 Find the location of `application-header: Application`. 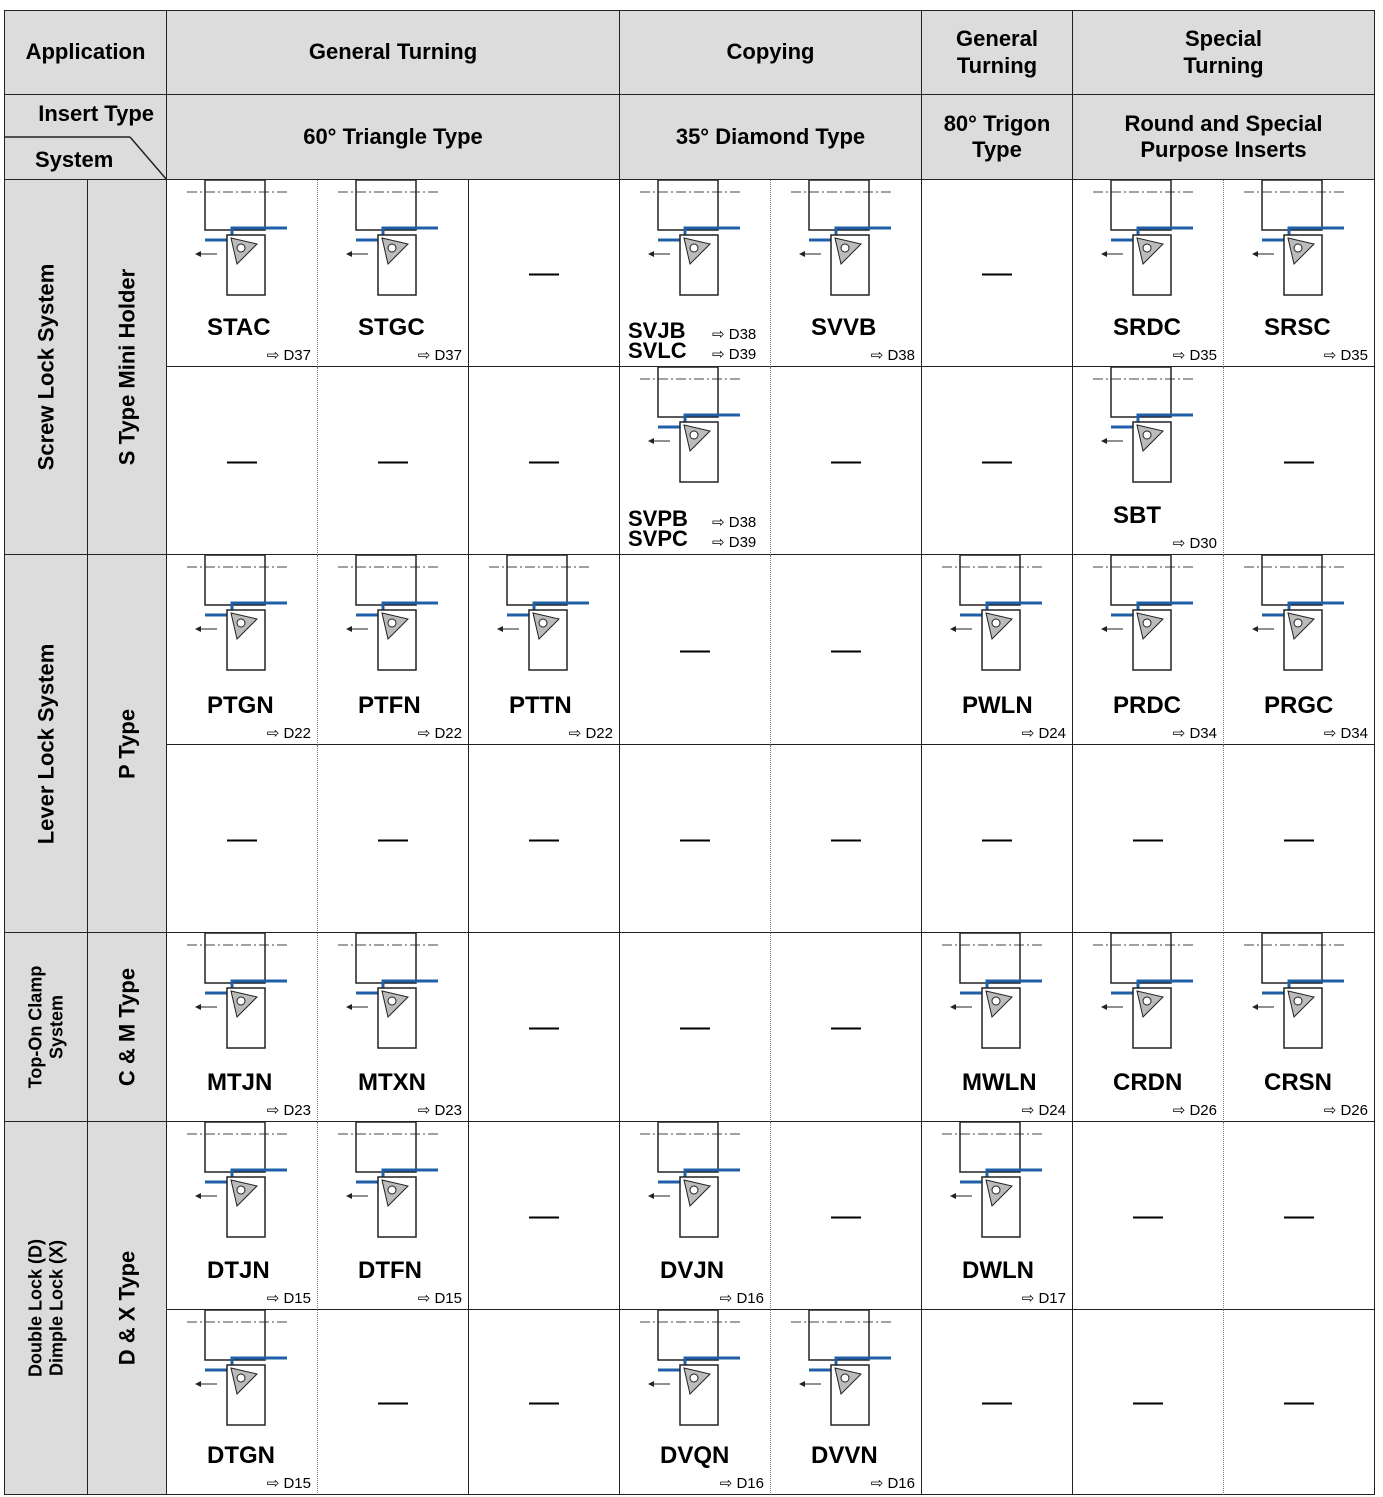

application-header: Application is located at coordinates (86, 53).